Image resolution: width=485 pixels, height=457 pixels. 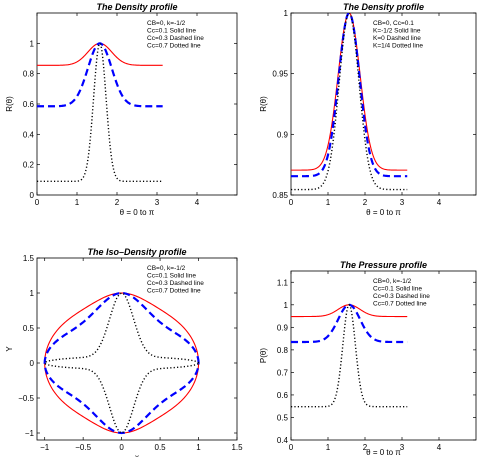 I want to click on x-tick-label: −0.5, so click(x=83, y=447).